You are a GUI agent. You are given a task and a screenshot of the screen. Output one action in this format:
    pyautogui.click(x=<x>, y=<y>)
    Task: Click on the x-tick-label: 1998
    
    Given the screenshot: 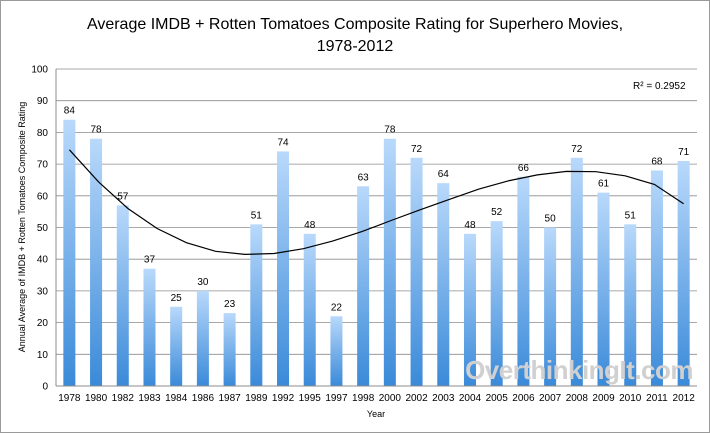 What is the action you would take?
    pyautogui.click(x=363, y=398)
    